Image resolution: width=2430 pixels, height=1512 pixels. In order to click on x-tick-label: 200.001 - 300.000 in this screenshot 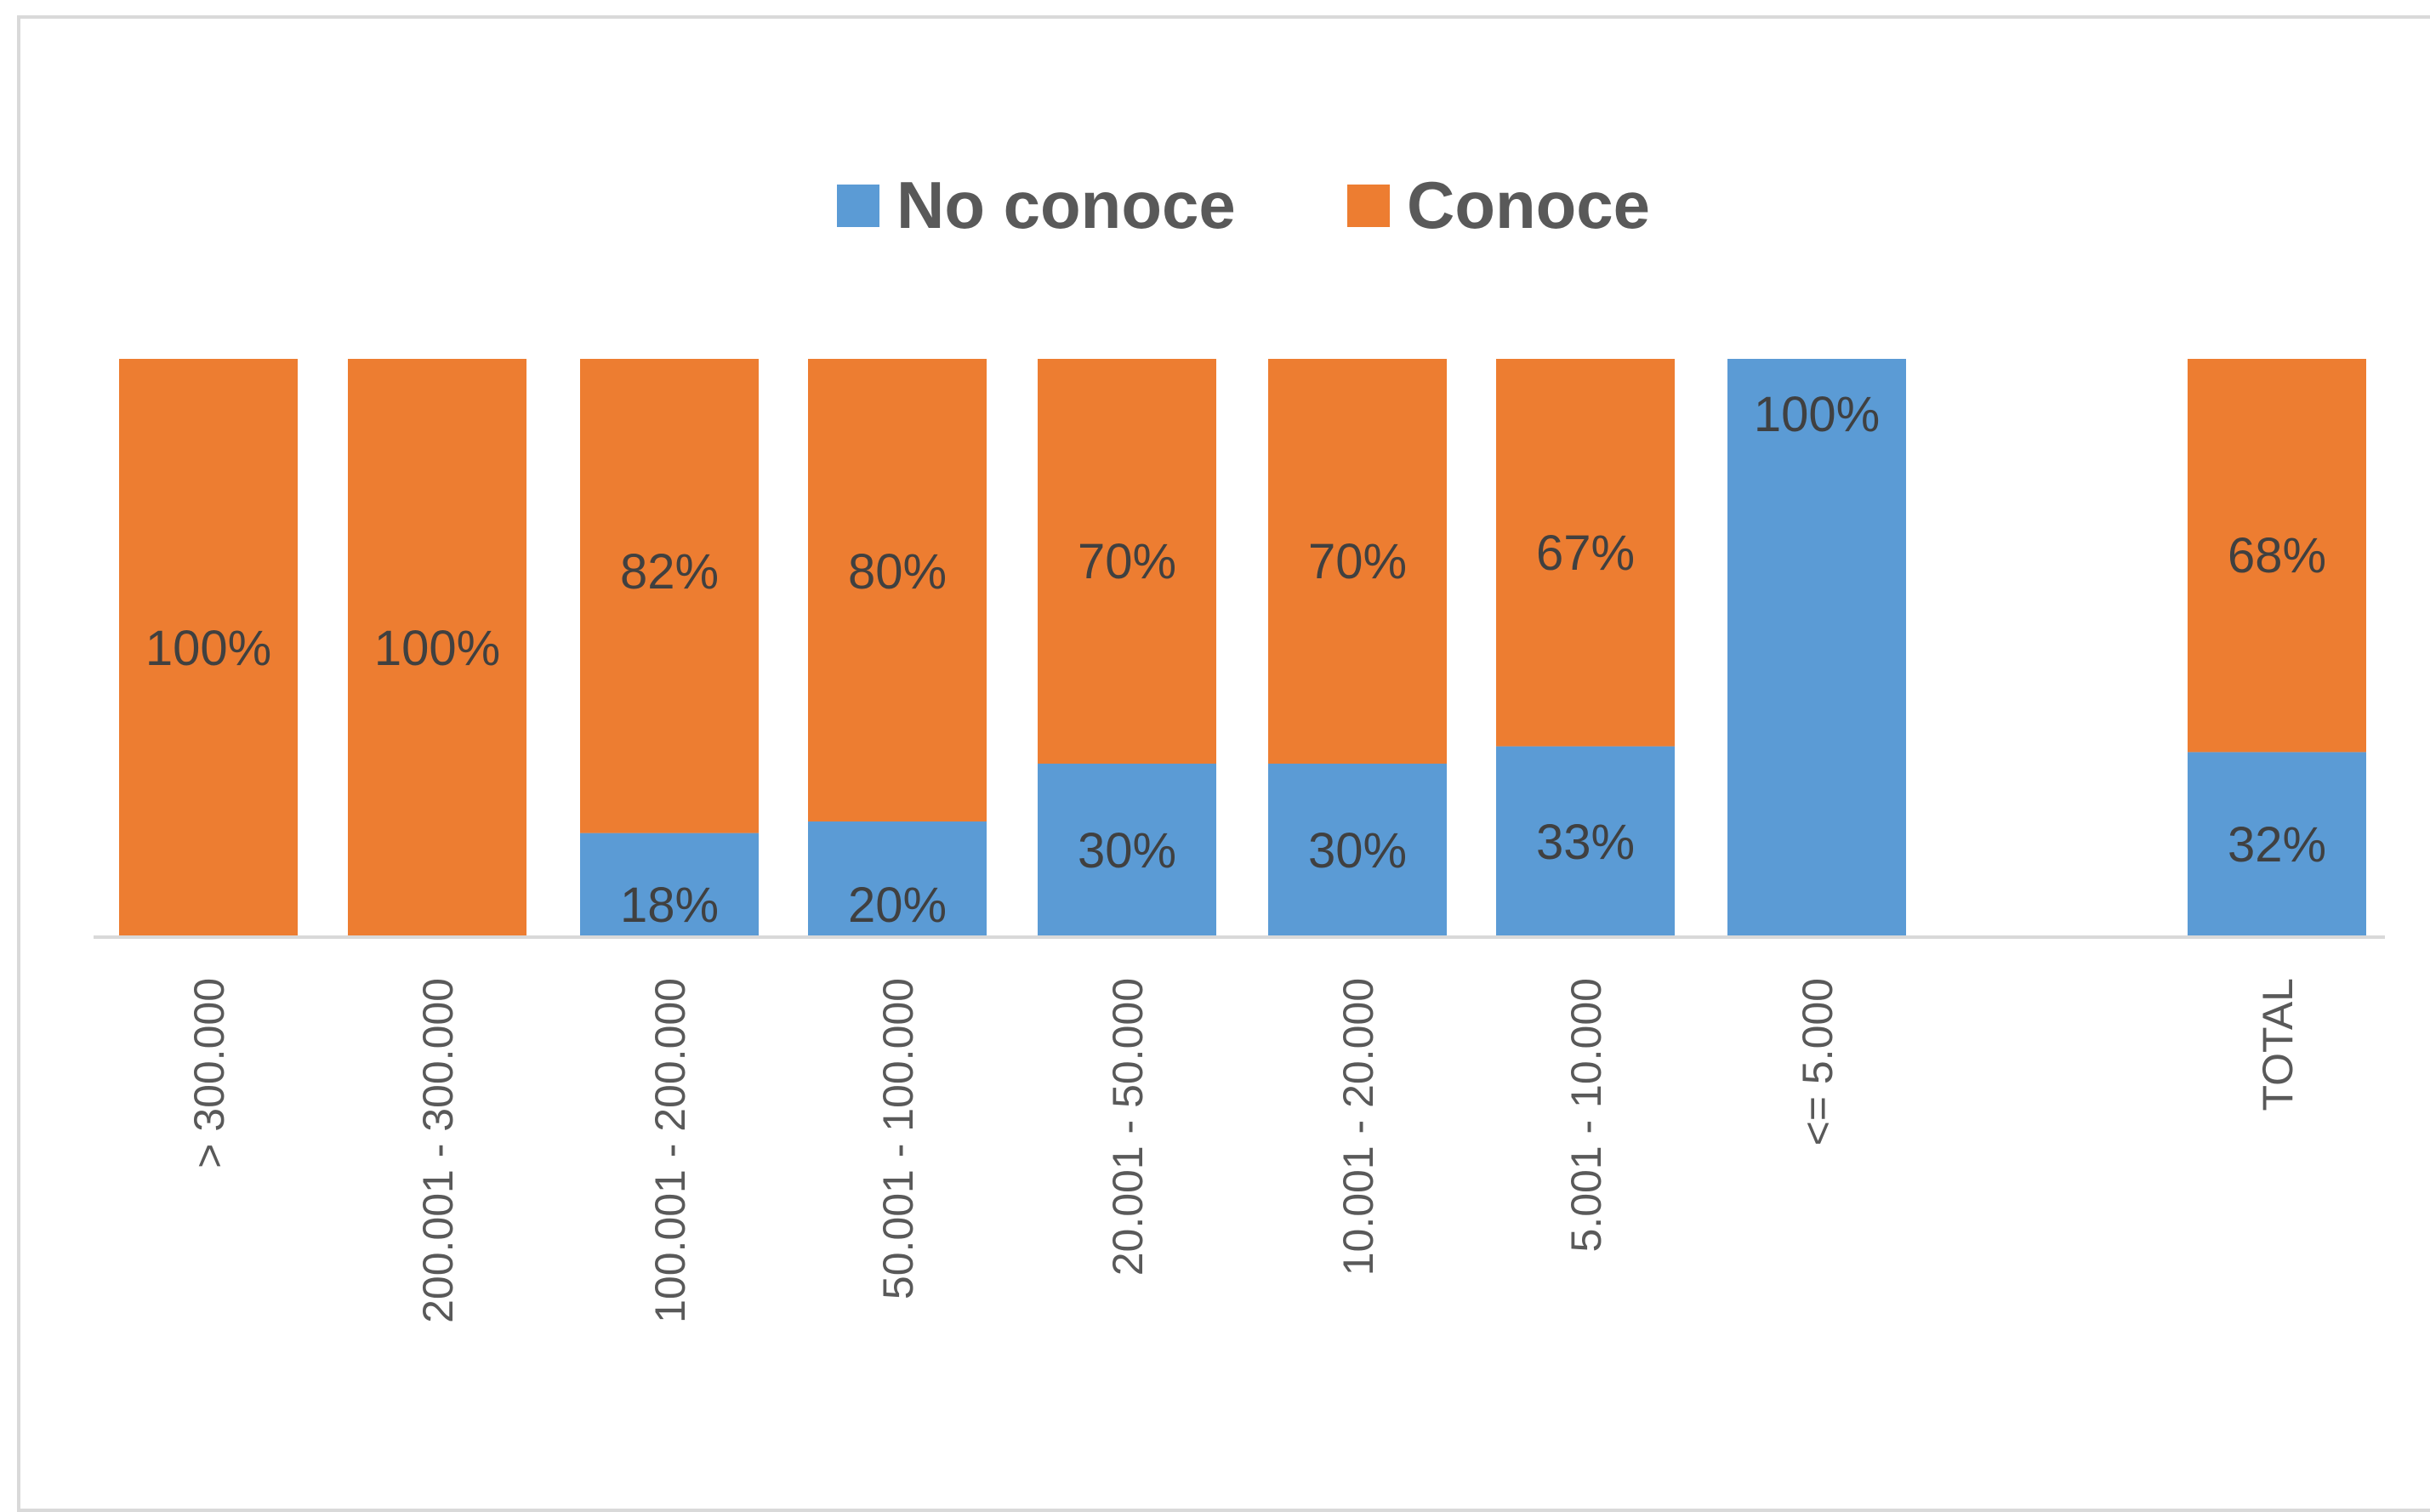, I will do `click(438, 1150)`.